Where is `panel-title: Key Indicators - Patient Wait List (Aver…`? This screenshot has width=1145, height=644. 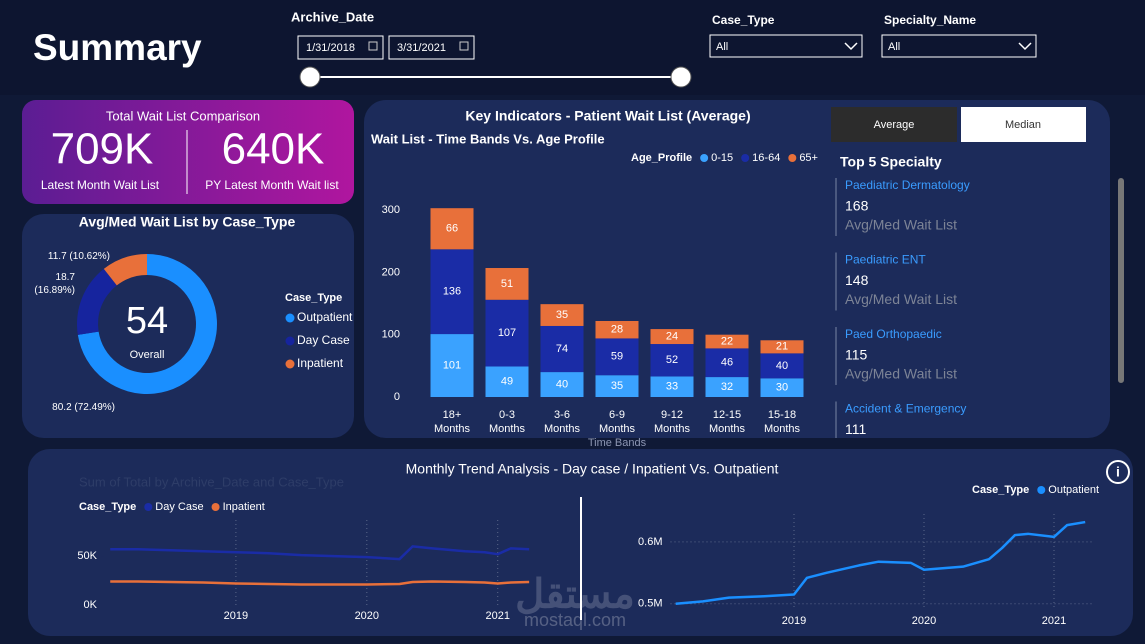
panel-title: Key Indicators - Patient Wait List (Aver… is located at coordinates (607, 116).